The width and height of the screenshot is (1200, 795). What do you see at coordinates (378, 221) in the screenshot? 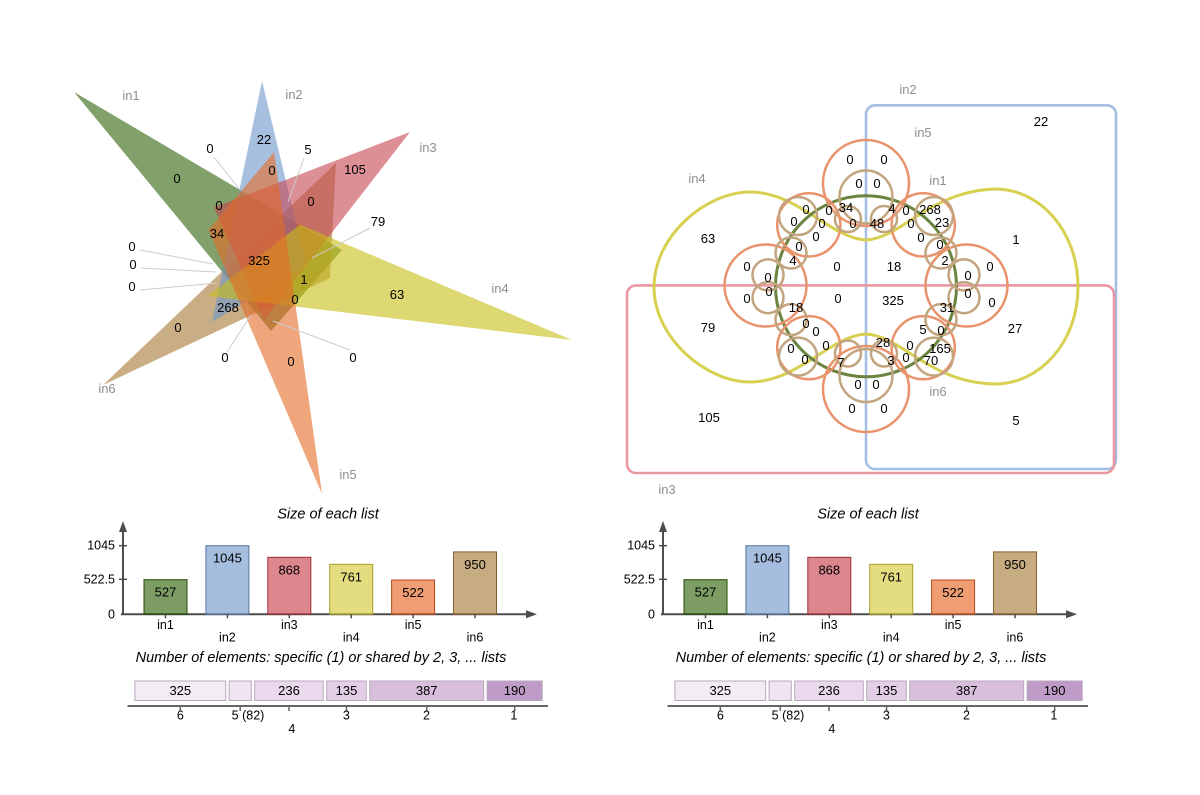
I see `svg-text: 79` at bounding box center [378, 221].